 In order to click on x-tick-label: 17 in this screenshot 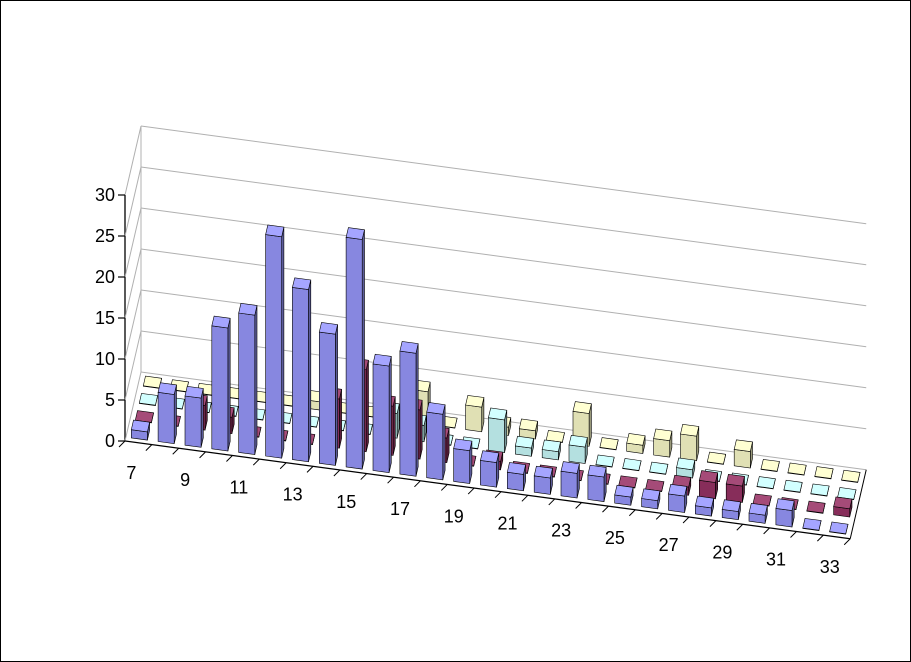, I will do `click(400, 509)`.